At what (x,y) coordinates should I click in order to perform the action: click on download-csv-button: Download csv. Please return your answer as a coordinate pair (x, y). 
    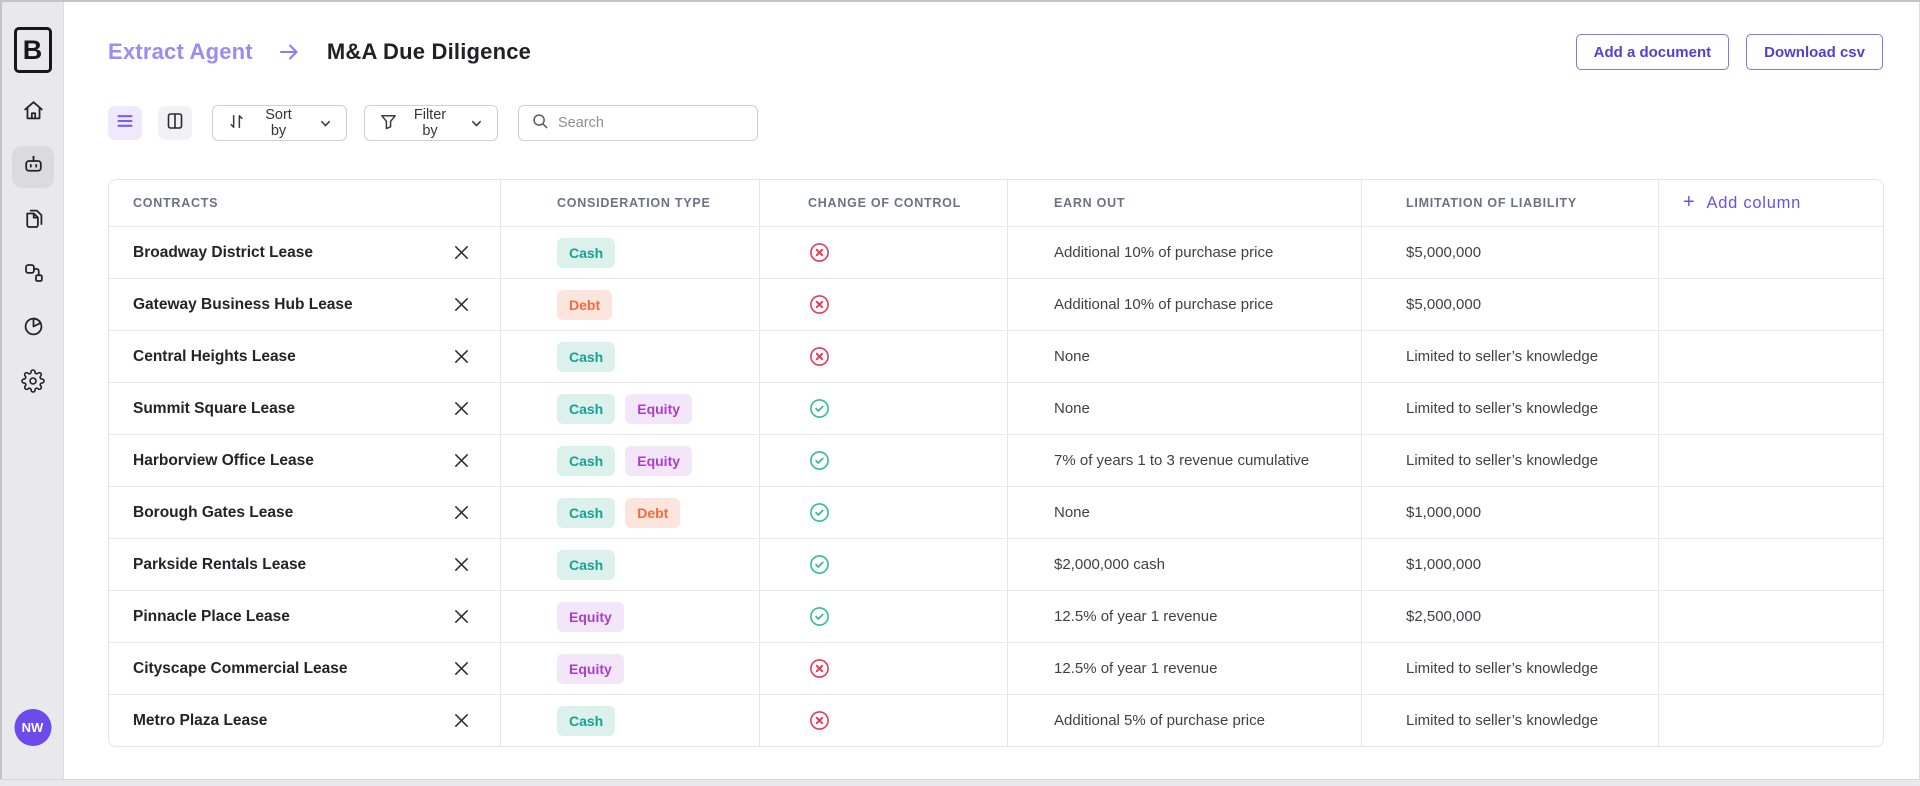
    Looking at the image, I should click on (1814, 52).